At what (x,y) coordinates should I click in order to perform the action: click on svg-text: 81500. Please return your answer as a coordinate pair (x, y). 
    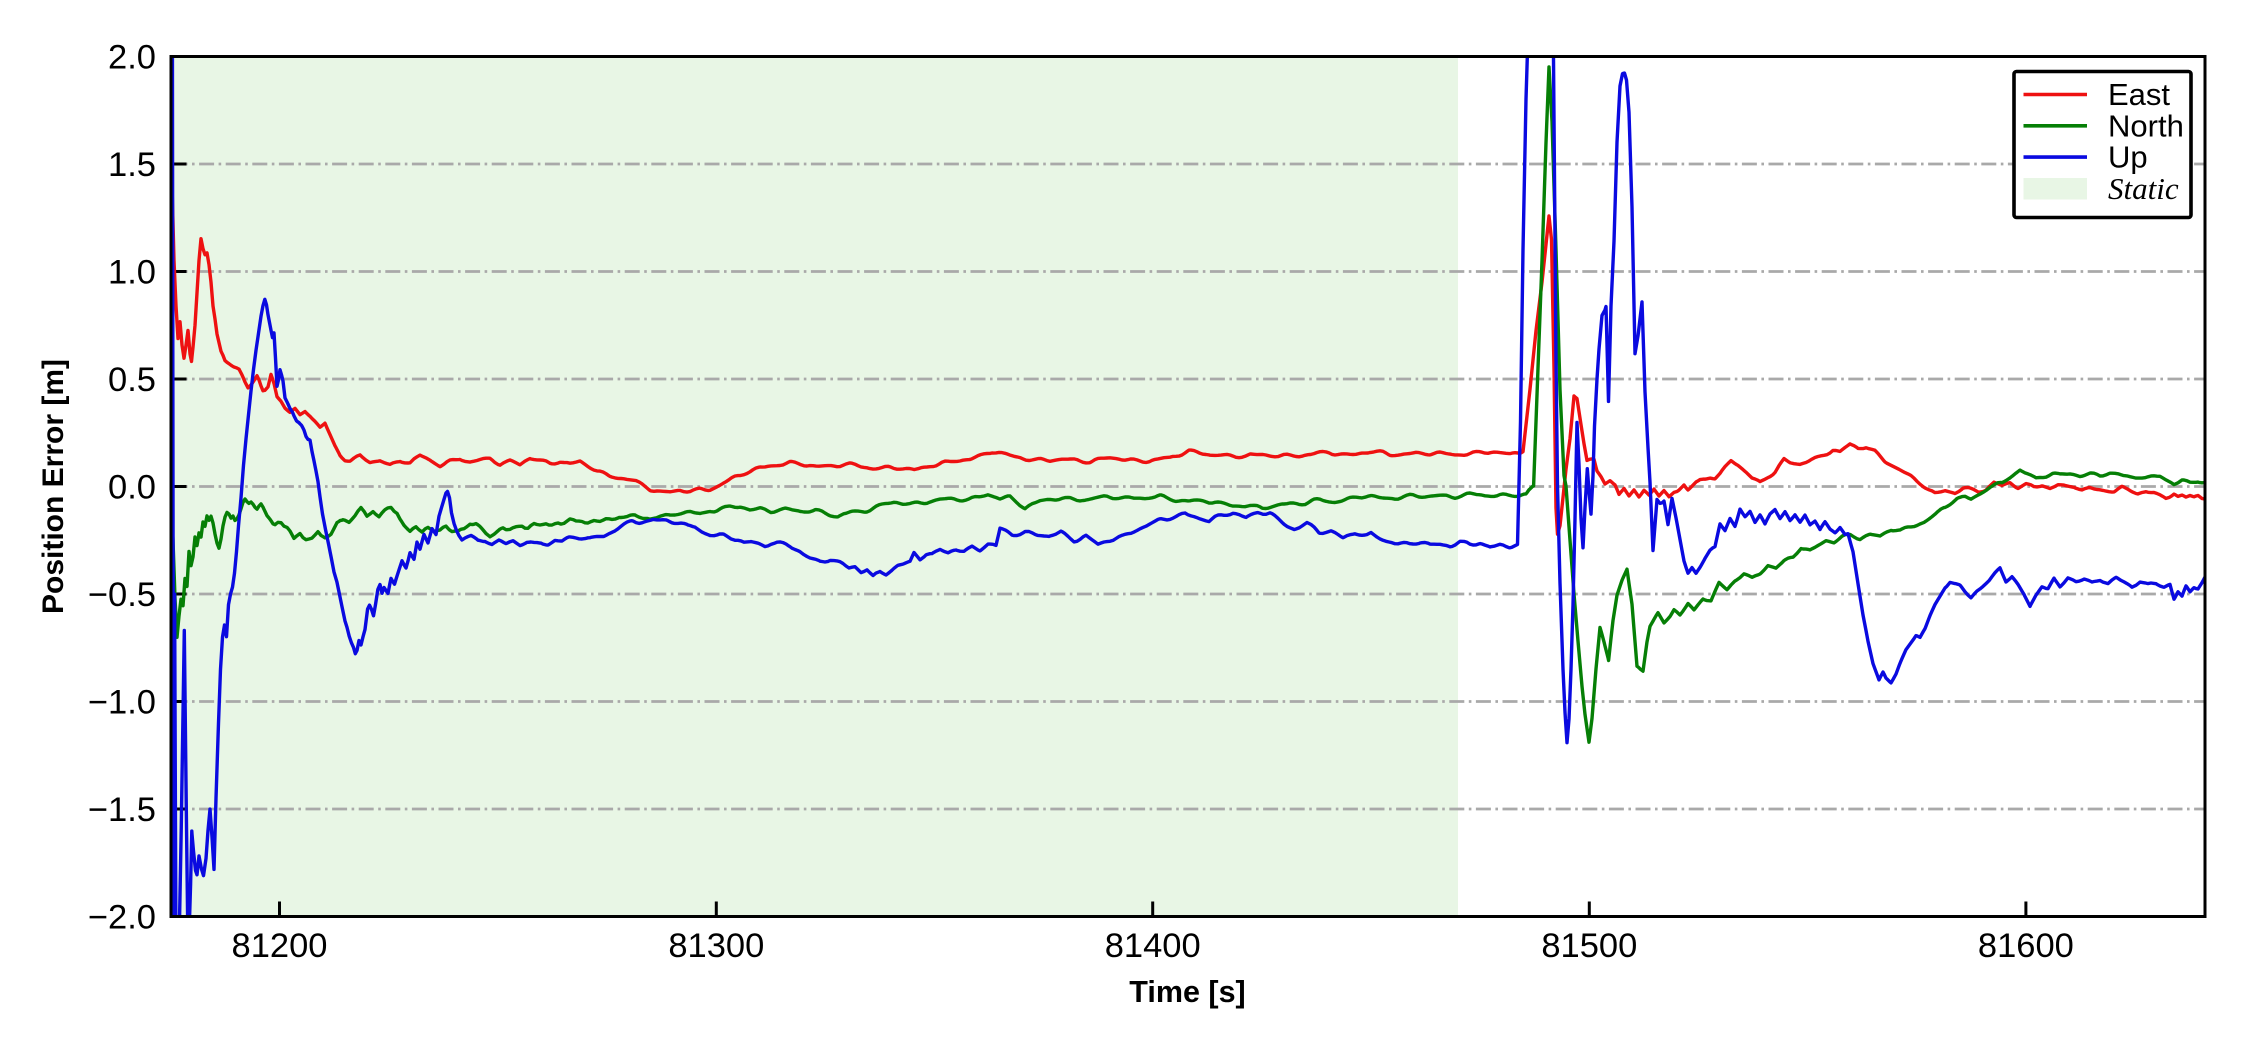
    Looking at the image, I should click on (1589, 946).